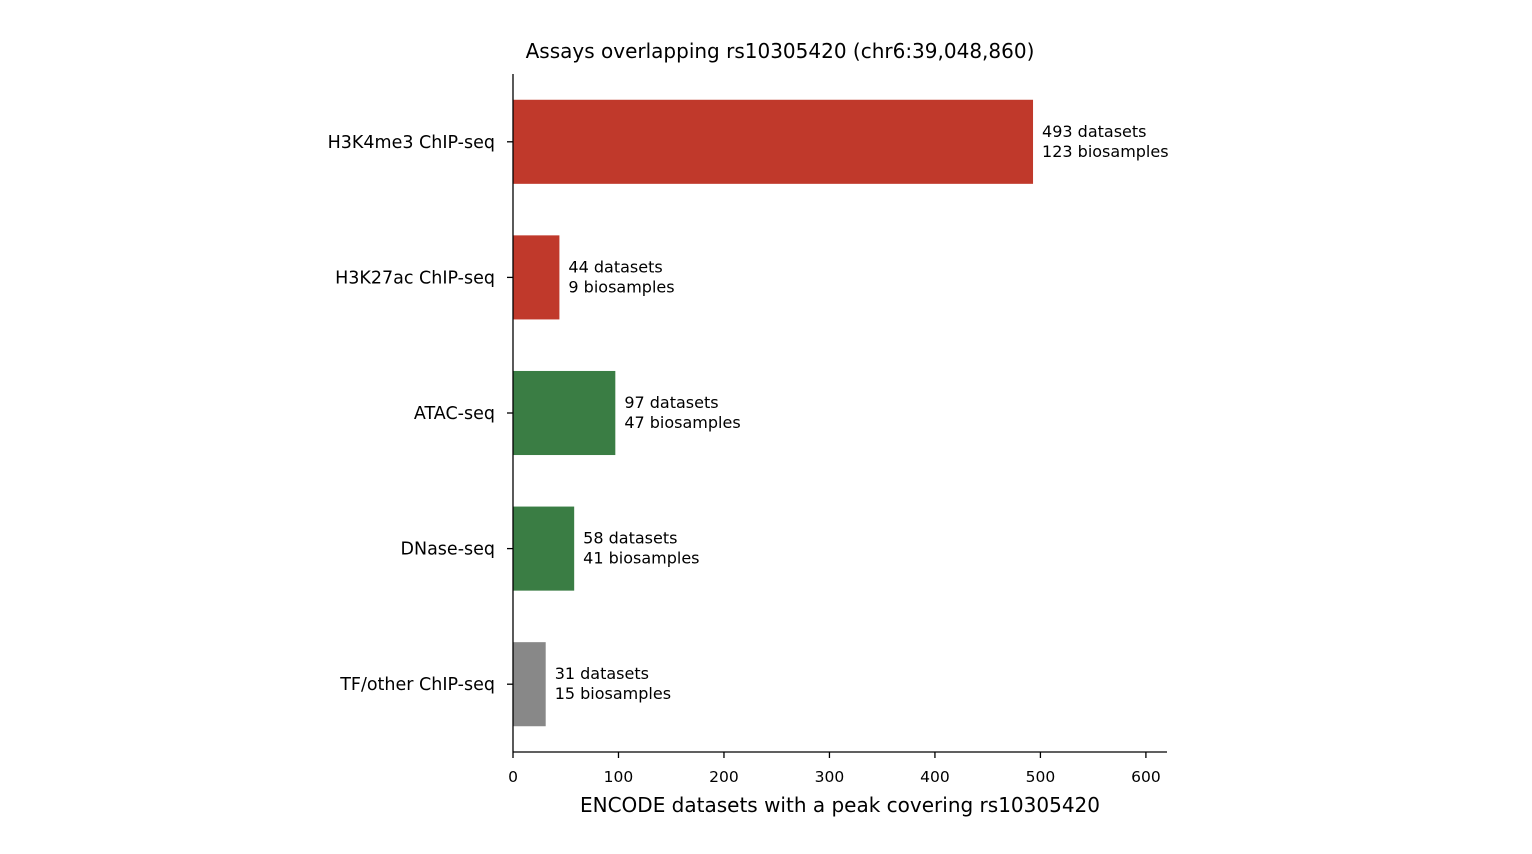 Image resolution: width=1532 pixels, height=854 pixels. Describe the element at coordinates (724, 777) in the screenshot. I see `x-tick-label: 200` at that location.